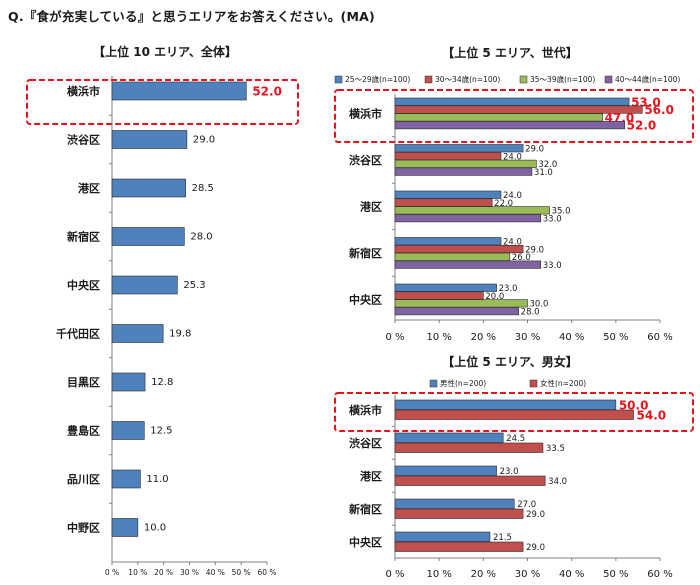 Image resolution: width=700 pixels, height=585 pixels. Describe the element at coordinates (571, 574) in the screenshot. I see `x-tick-label: 40 %` at that location.